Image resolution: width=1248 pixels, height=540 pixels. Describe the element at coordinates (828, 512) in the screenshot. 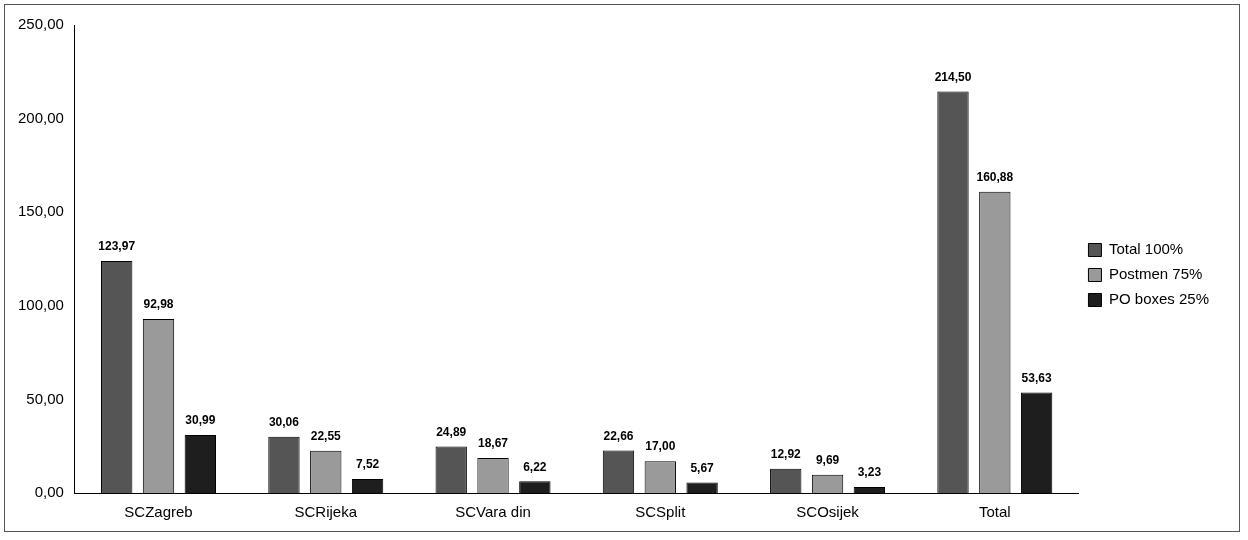

I see `x-tick-label: SCOsijek` at that location.